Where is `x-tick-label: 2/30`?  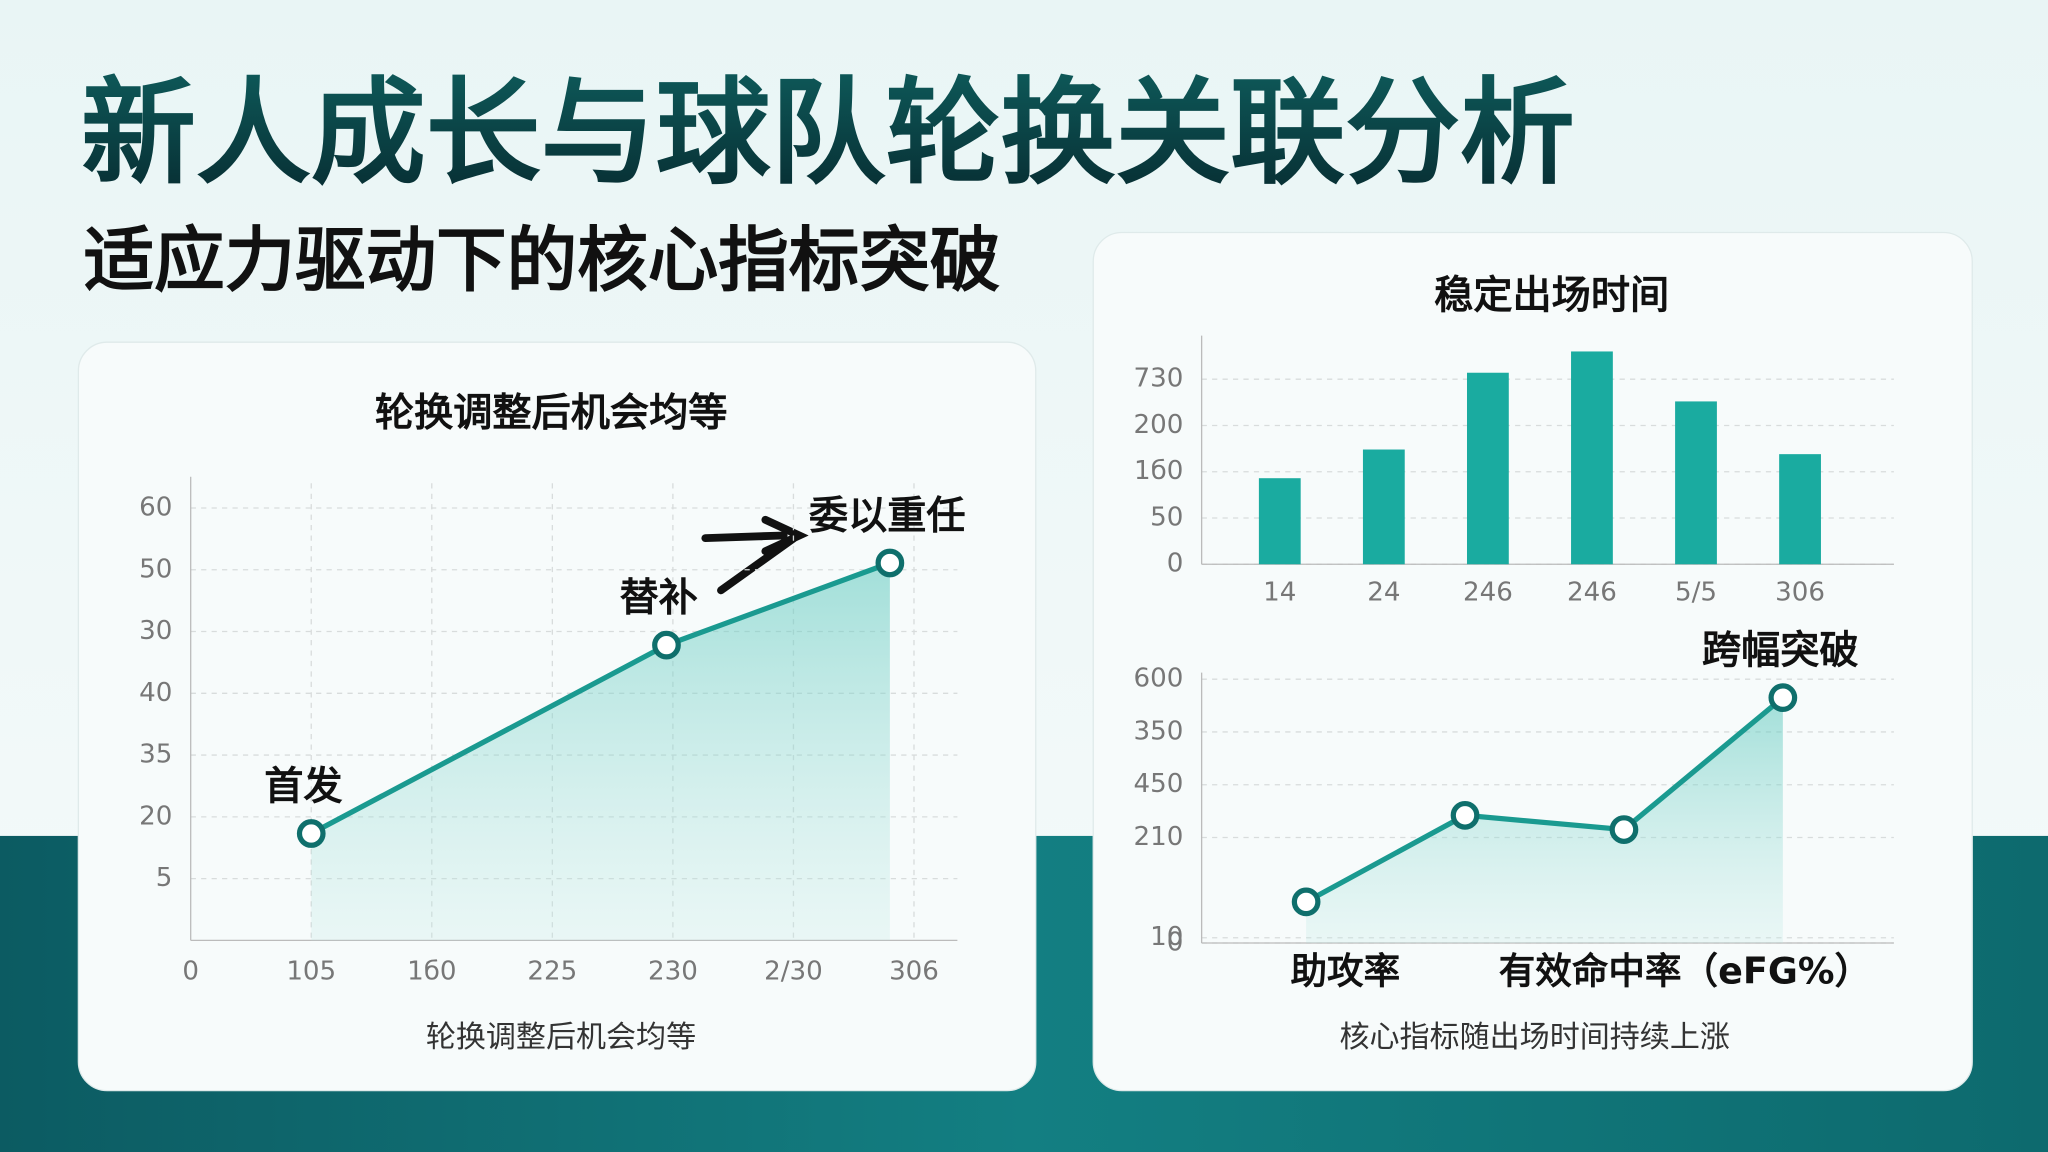
x-tick-label: 2/30 is located at coordinates (793, 971).